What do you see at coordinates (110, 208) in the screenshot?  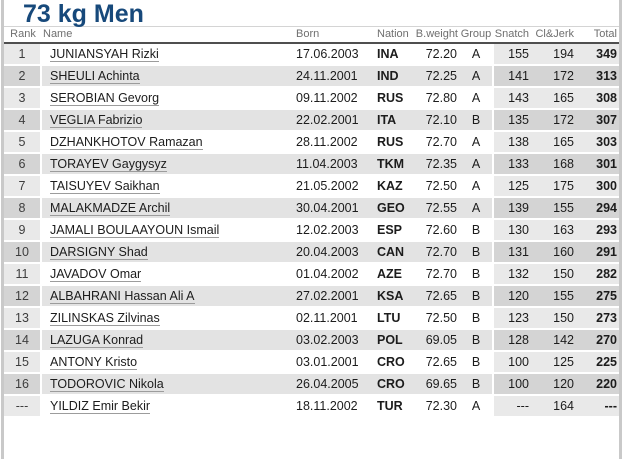 I see `athlete-name-link: MALAKMADZE Archil` at bounding box center [110, 208].